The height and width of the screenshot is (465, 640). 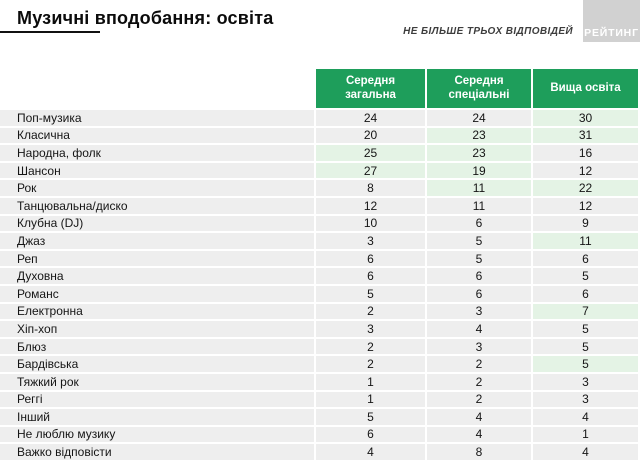 I want to click on row-label: Шансон, so click(x=157, y=170).